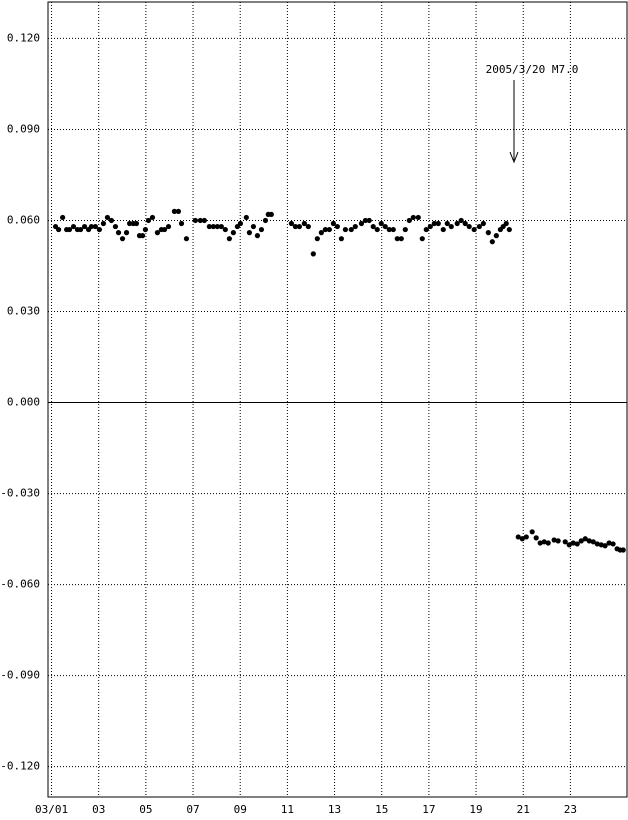 This screenshot has height=820, width=628. Describe the element at coordinates (23, 402) in the screenshot. I see `y-tick-label: 0.000` at that location.